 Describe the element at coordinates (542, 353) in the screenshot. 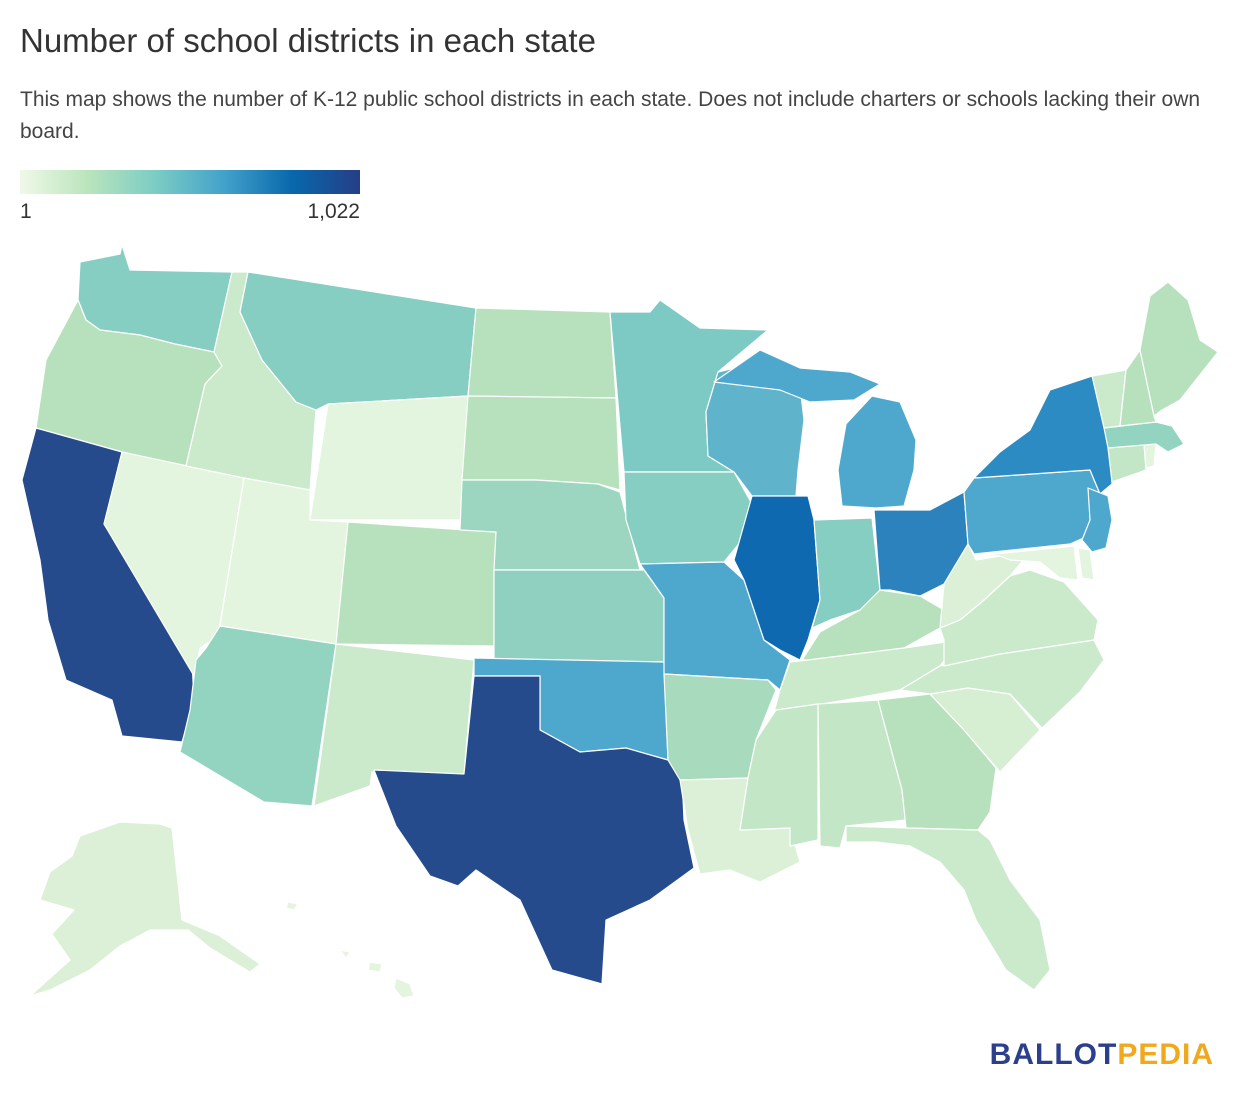

I see `state-nd` at that location.